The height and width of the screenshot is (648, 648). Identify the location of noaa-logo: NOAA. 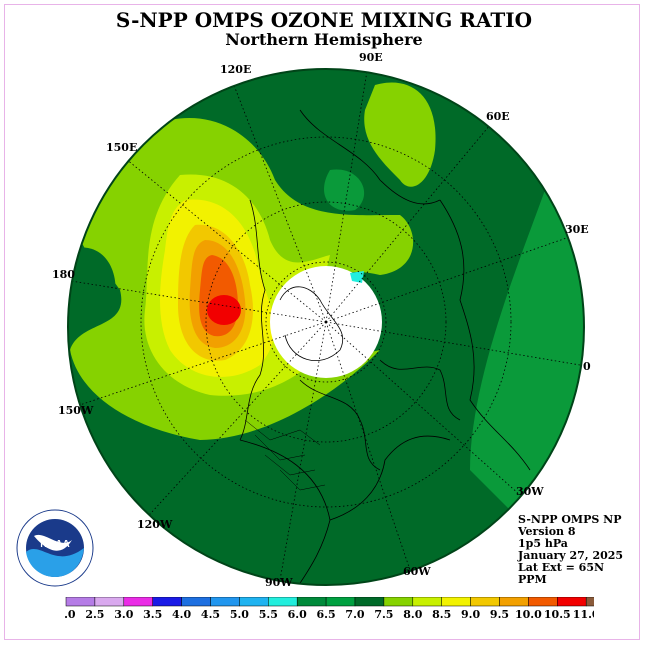
(55, 548).